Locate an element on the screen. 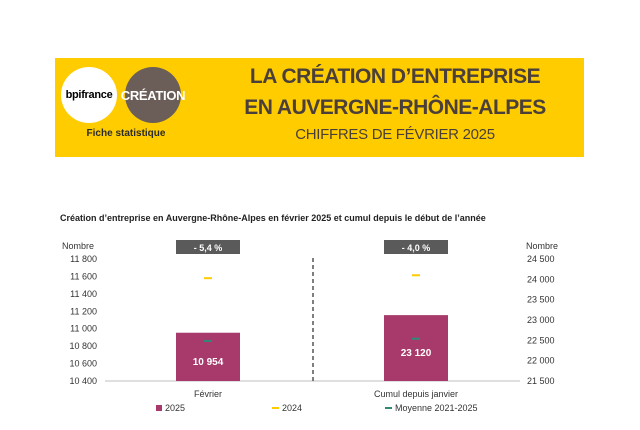 This screenshot has width=640, height=430. right-axis-tick-label: 22 000 is located at coordinates (541, 361).